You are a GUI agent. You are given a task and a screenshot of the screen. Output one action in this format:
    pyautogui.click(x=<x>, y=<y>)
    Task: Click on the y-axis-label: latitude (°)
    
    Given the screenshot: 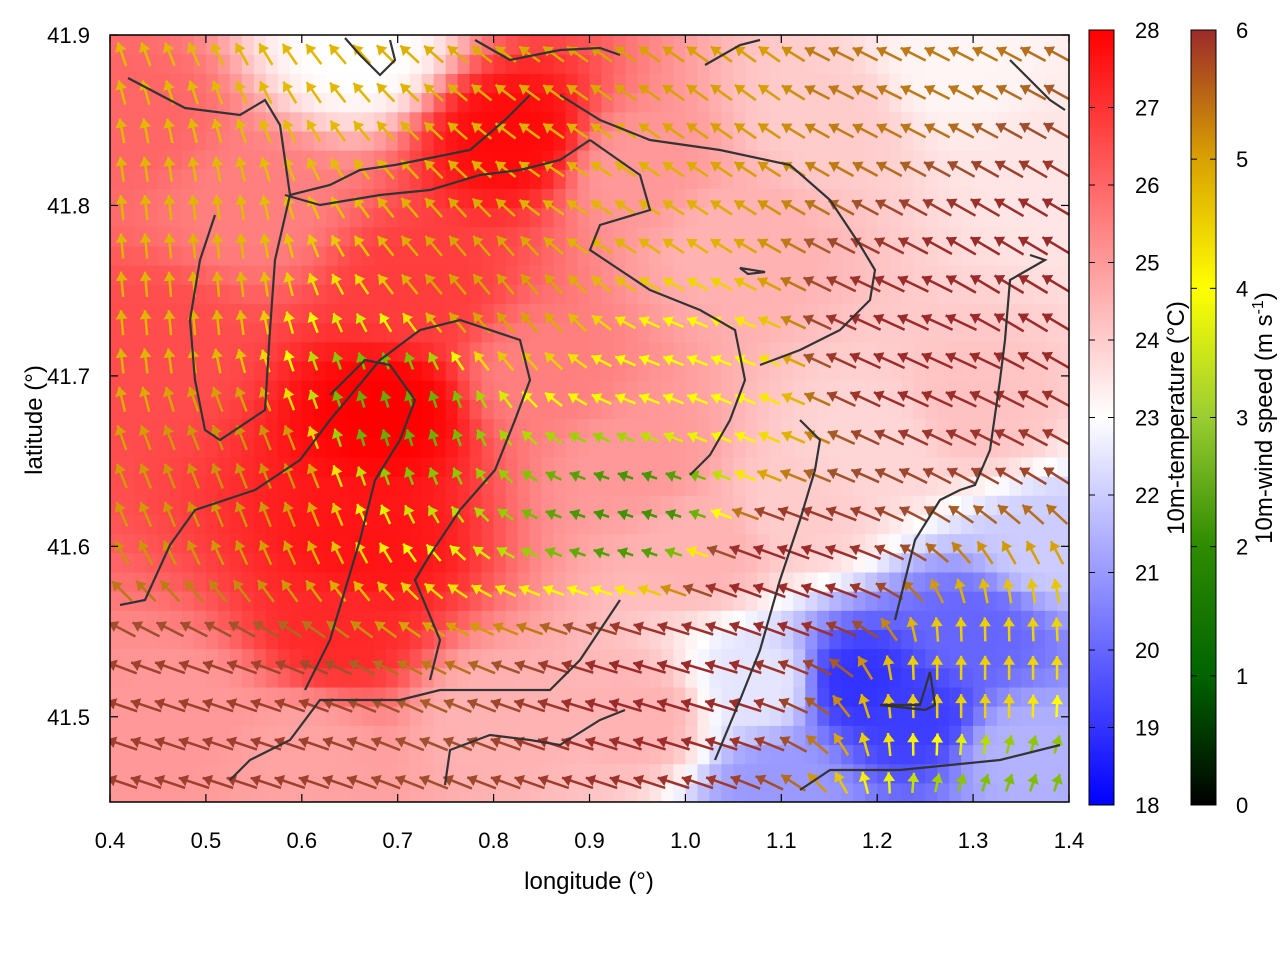 What is the action you would take?
    pyautogui.click(x=34, y=420)
    